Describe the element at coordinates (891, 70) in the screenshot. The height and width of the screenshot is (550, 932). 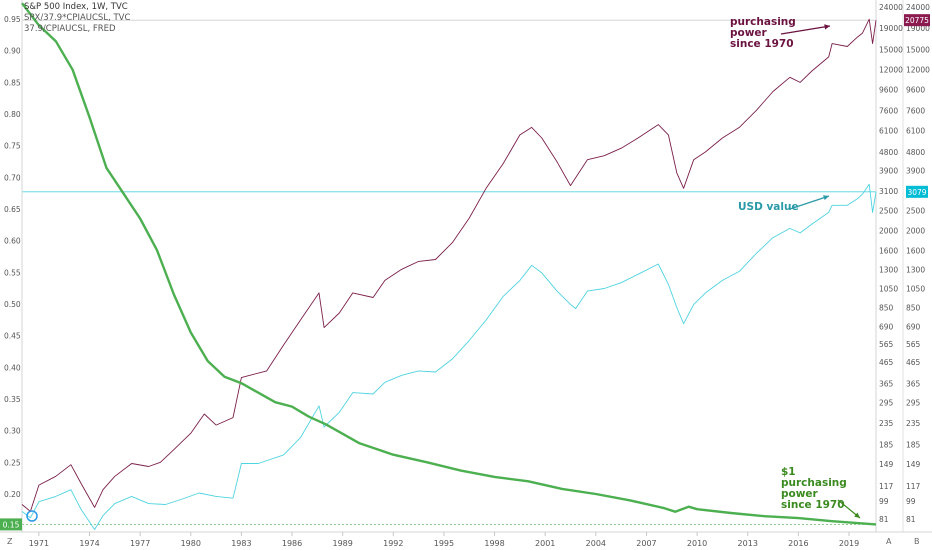
I see `right-a-tick-label: 12000` at that location.